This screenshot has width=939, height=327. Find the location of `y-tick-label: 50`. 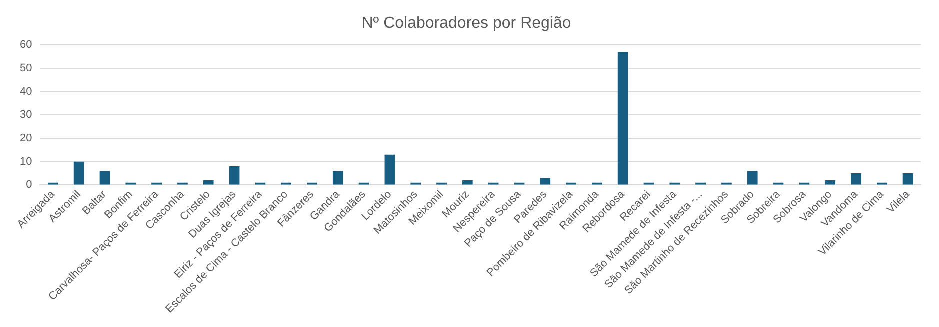

y-tick-label: 50 is located at coordinates (26, 68).